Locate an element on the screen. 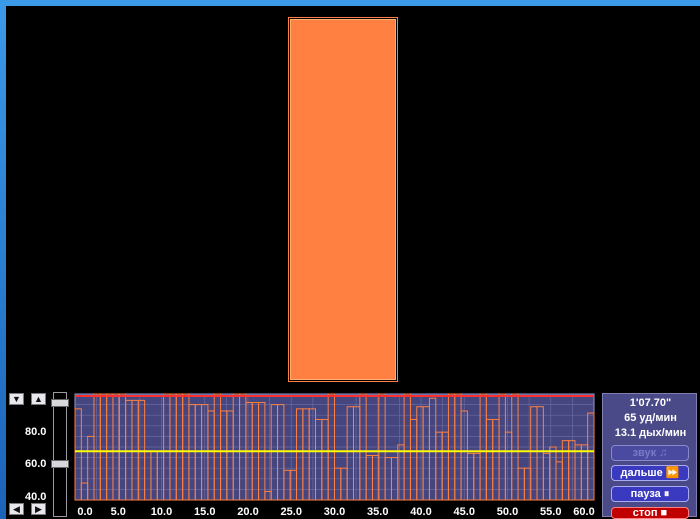 This screenshot has width=700, height=519. chart-x-tick-label: 20.0 is located at coordinates (247, 512).